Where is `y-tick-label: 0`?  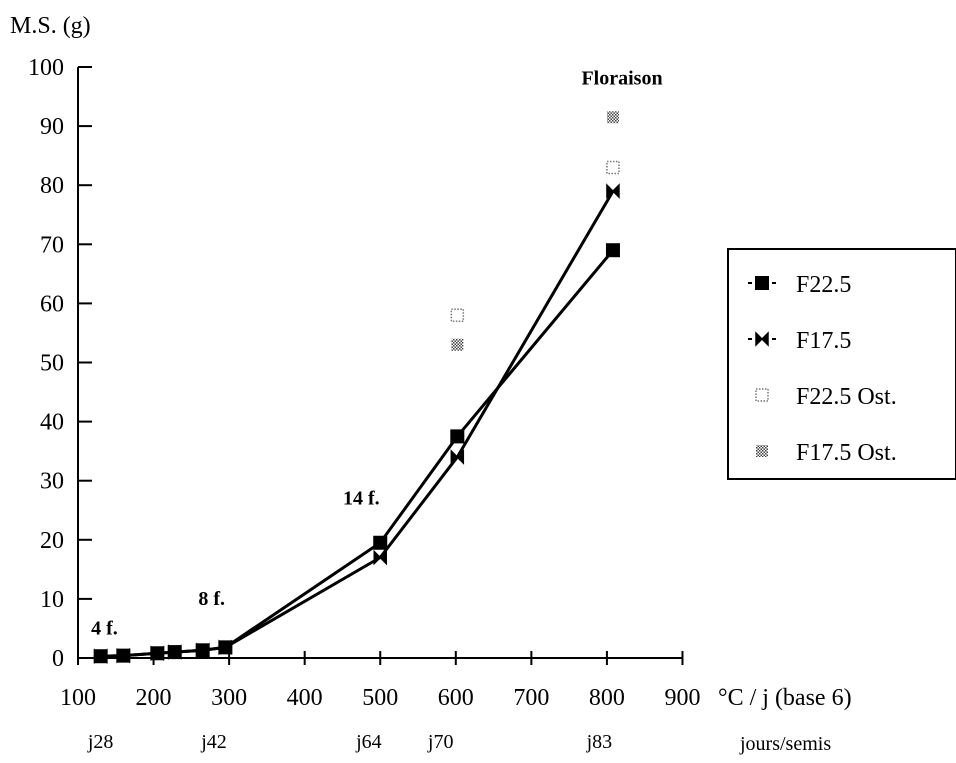 y-tick-label: 0 is located at coordinates (58, 659).